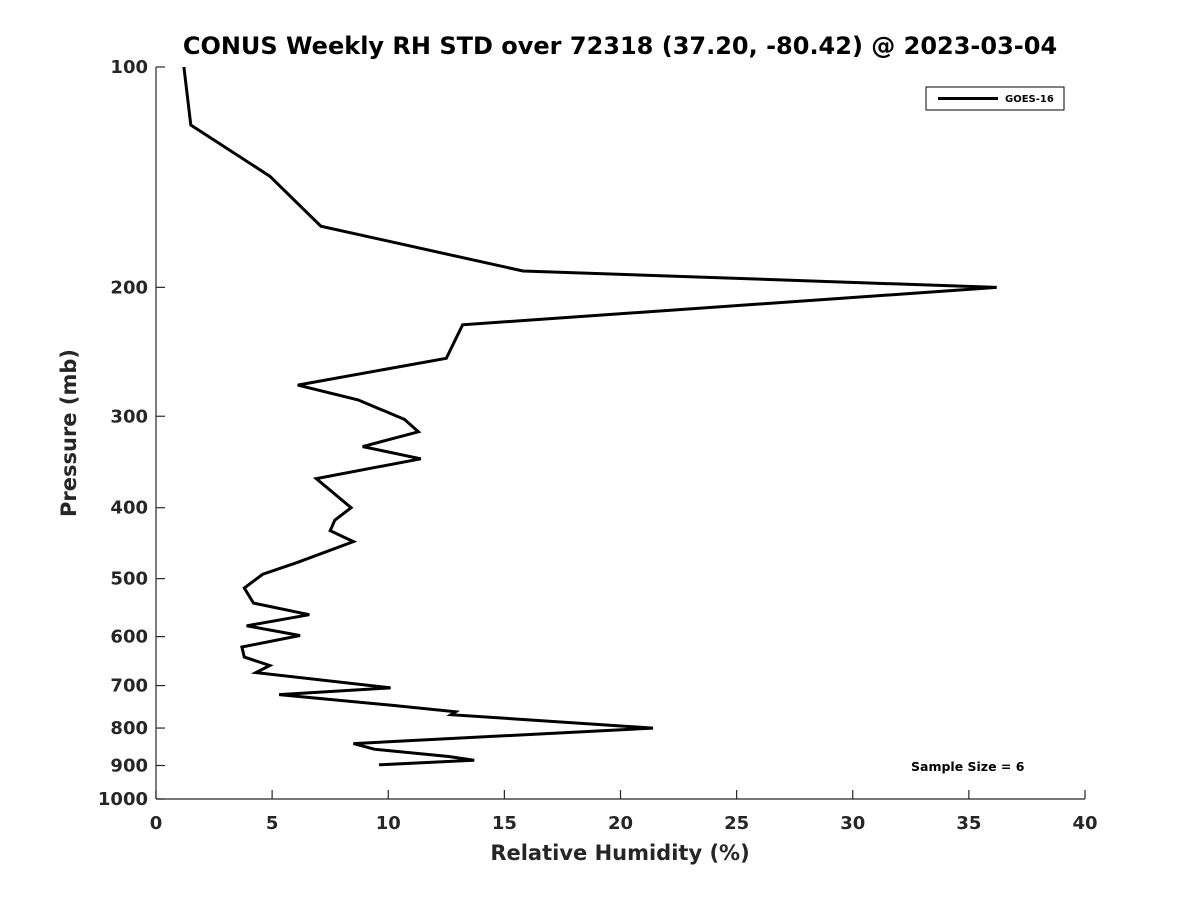 This screenshot has width=1200, height=900. What do you see at coordinates (129, 728) in the screenshot?
I see `y-tick-label: 800` at bounding box center [129, 728].